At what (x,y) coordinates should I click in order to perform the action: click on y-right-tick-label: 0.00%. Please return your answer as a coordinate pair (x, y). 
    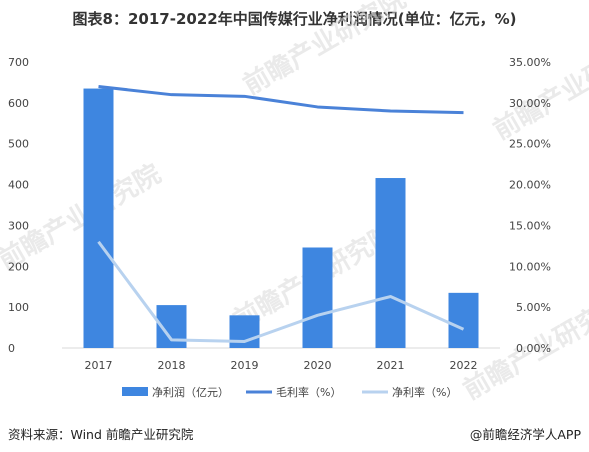
    Looking at the image, I should click on (533, 348).